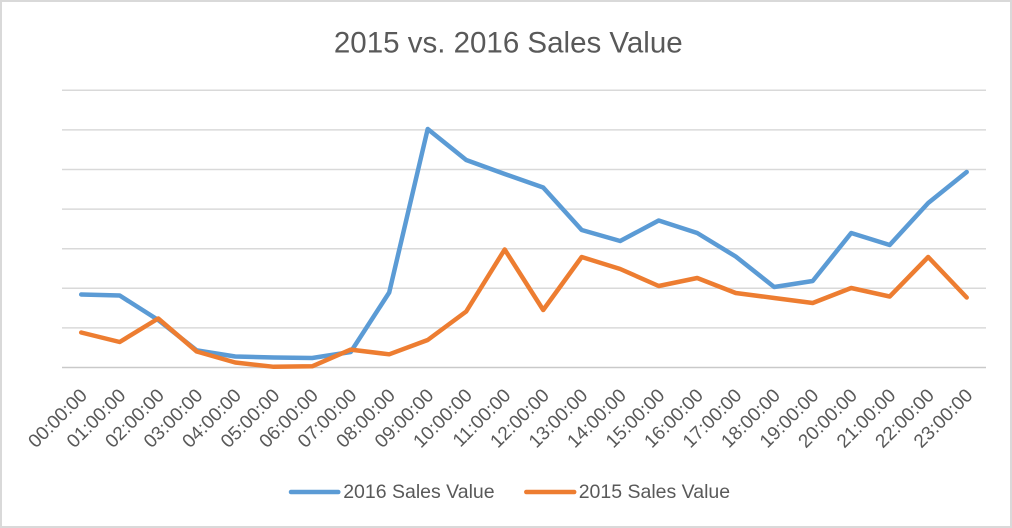 The height and width of the screenshot is (528, 1012). What do you see at coordinates (654, 492) in the screenshot?
I see `svg-text: 2015 Sales Value` at bounding box center [654, 492].